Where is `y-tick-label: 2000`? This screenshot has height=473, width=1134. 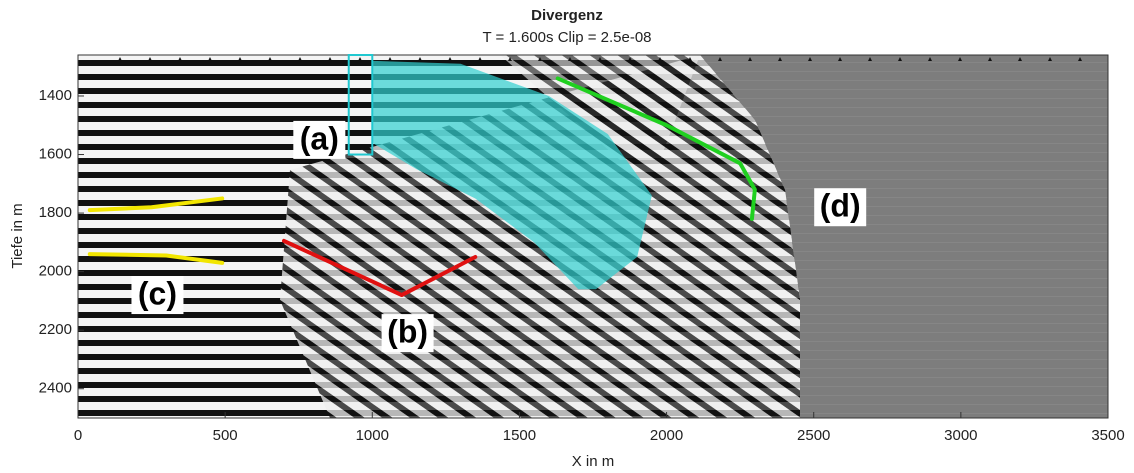
y-tick-label: 2000 is located at coordinates (55, 271).